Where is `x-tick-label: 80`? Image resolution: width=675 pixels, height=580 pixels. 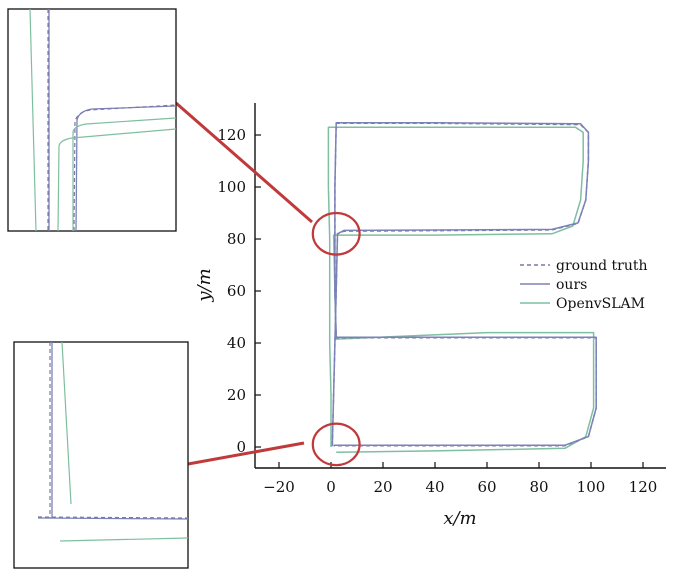 x-tick-label: 80 is located at coordinates (538, 487).